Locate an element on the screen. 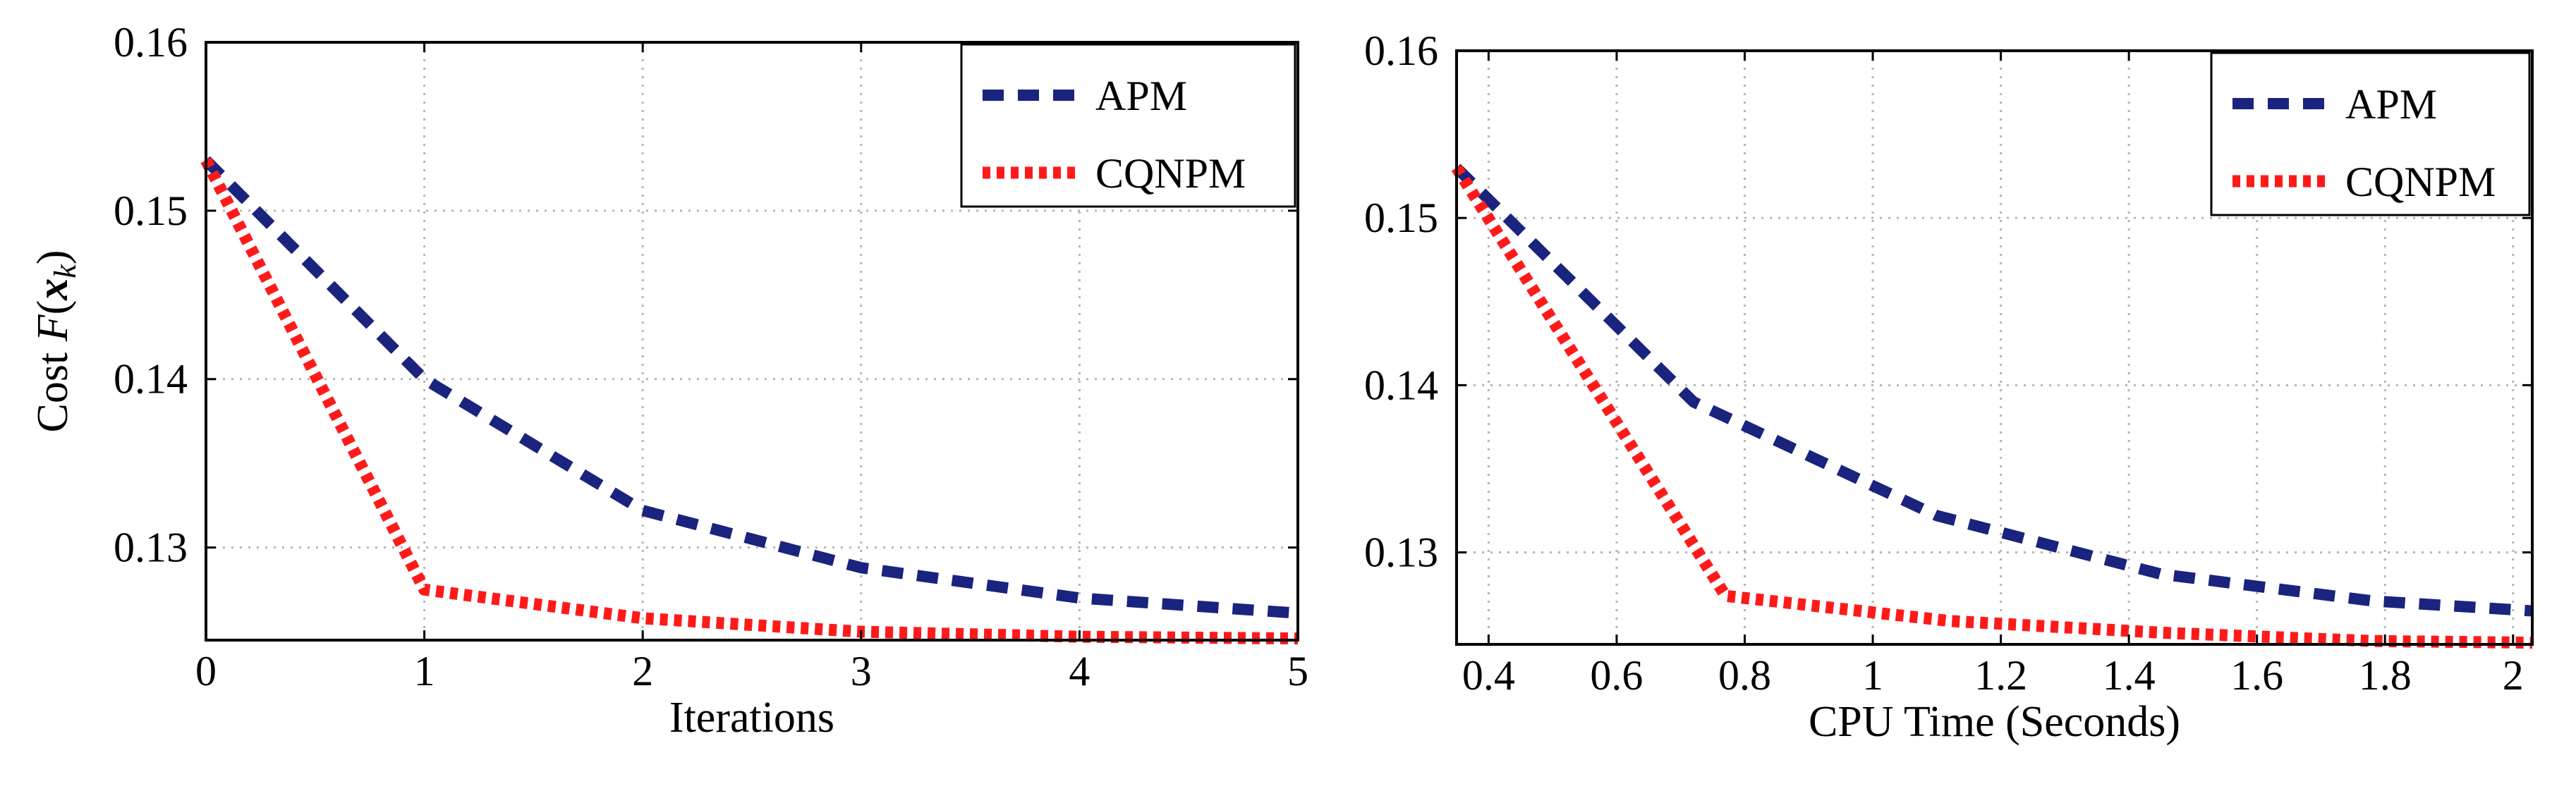 The height and width of the screenshot is (791, 2576). x-tick-label: 5 is located at coordinates (1297, 671).